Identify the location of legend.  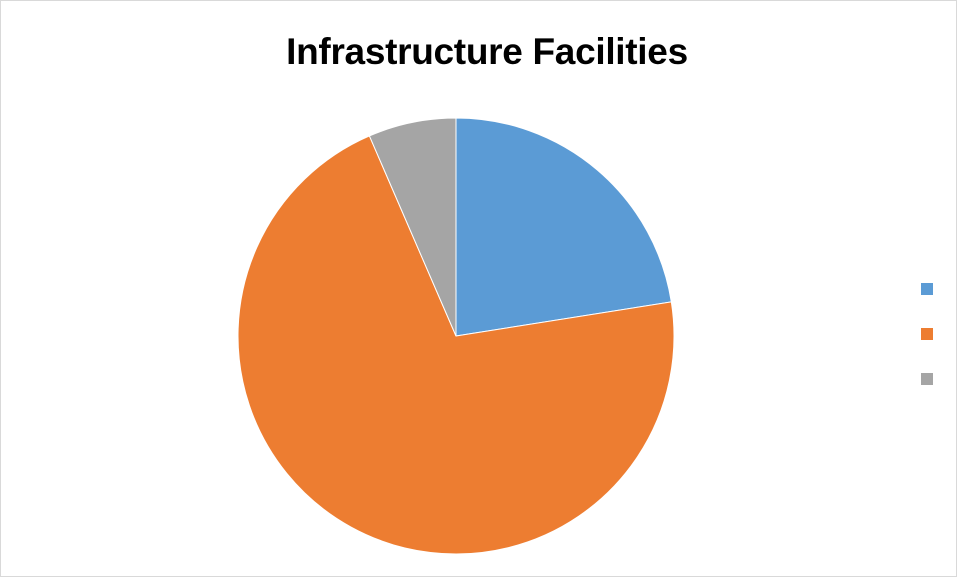
(934, 348).